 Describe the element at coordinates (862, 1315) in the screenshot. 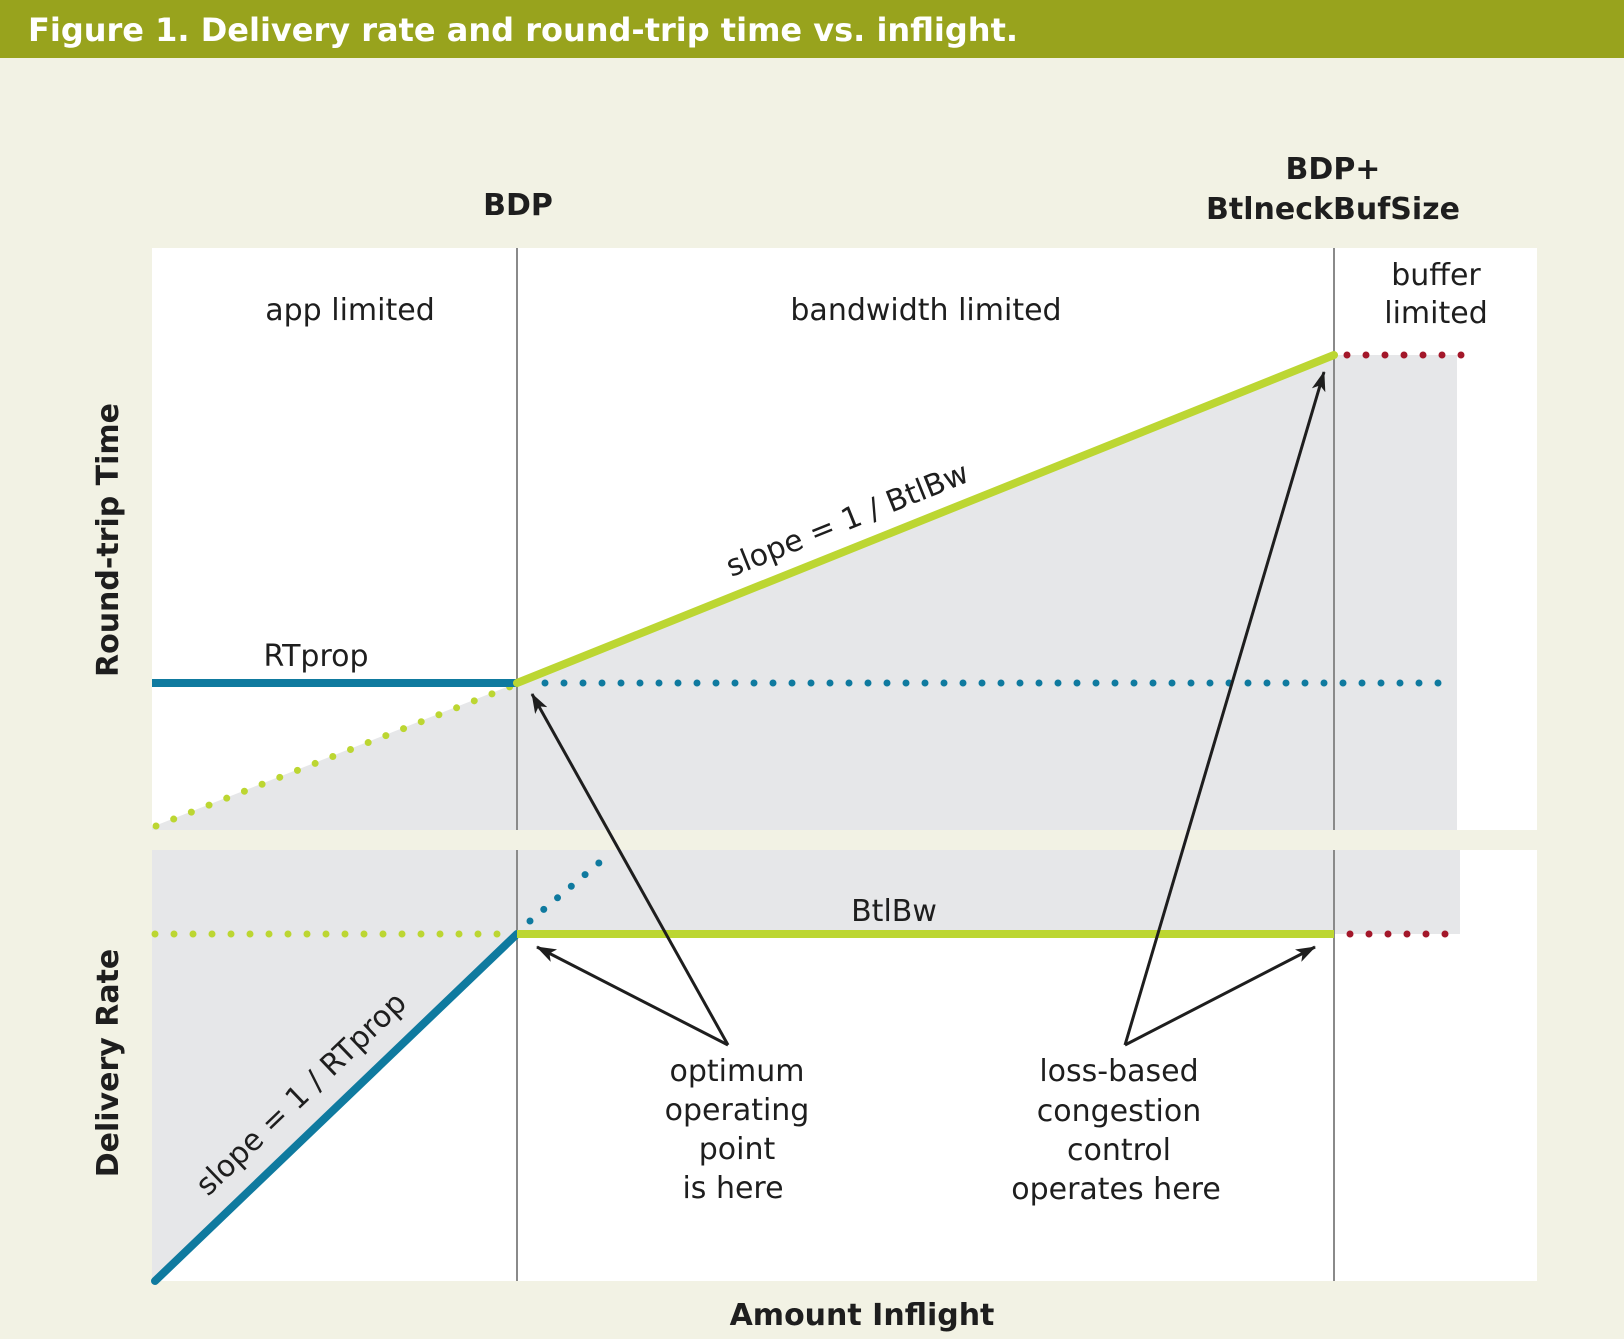

I see `x-axis-label: Amount Inflight` at that location.